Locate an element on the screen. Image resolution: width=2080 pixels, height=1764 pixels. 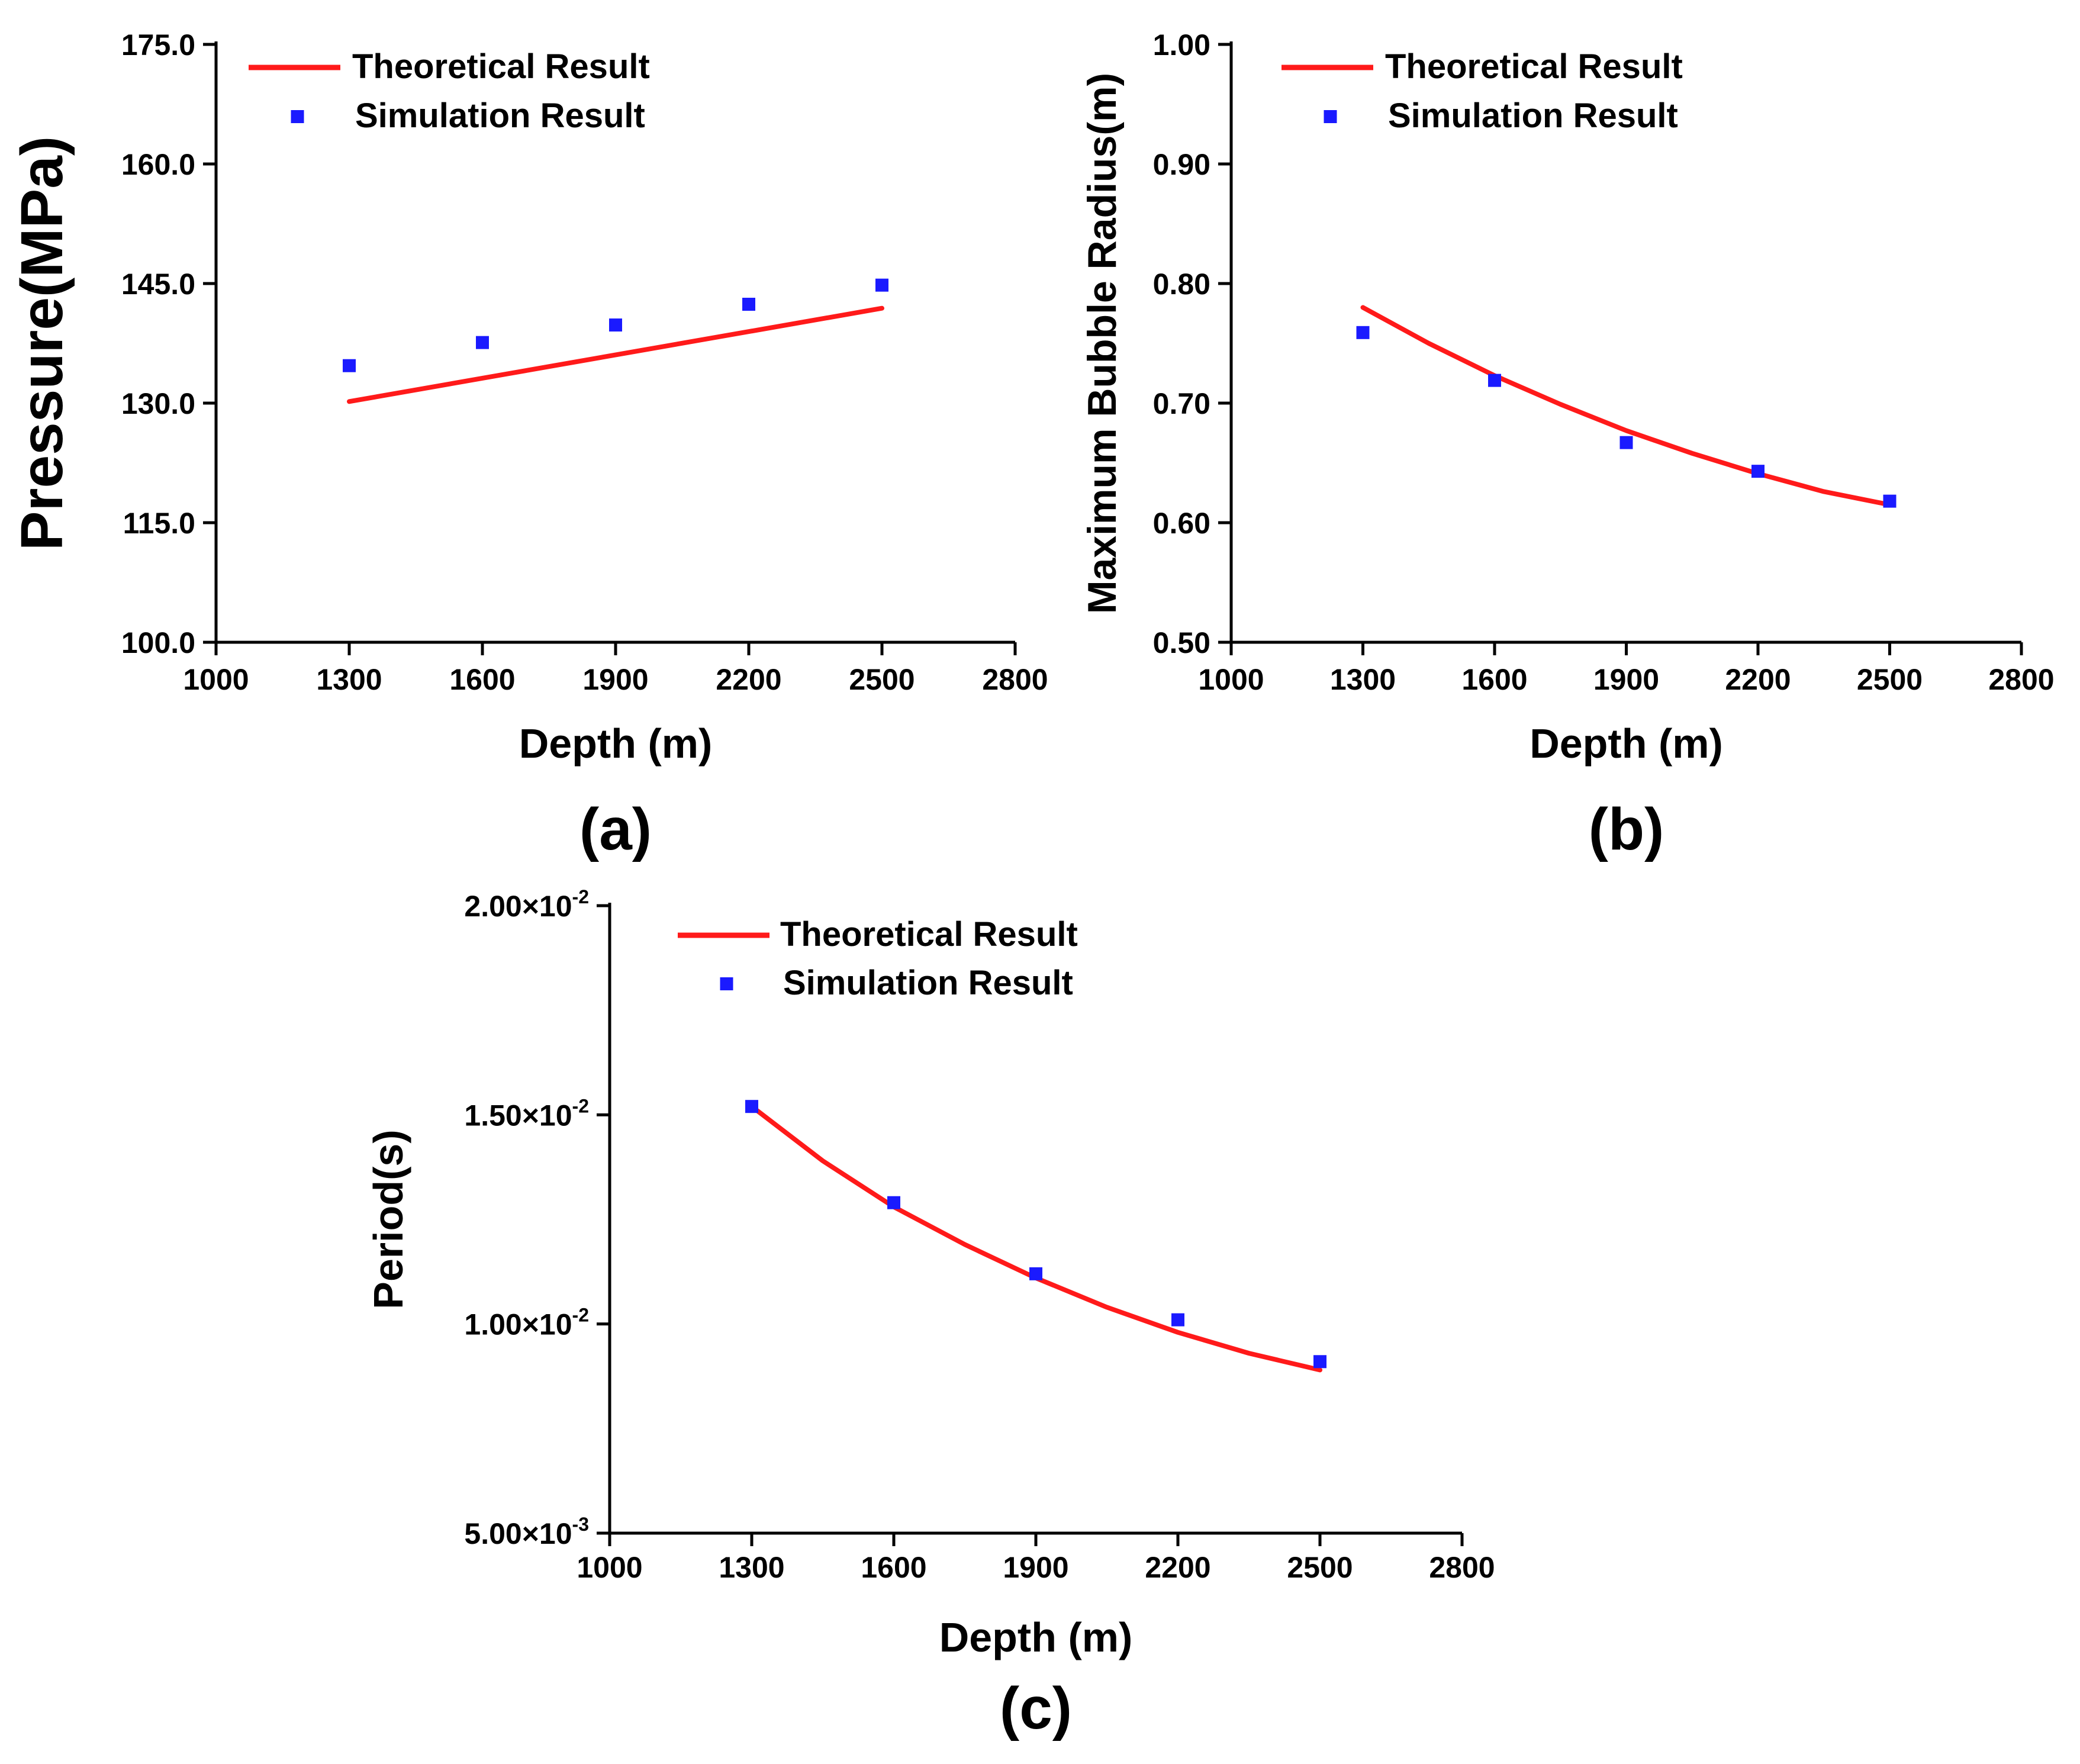
y-tick-label: 115.0 is located at coordinates (159, 523).